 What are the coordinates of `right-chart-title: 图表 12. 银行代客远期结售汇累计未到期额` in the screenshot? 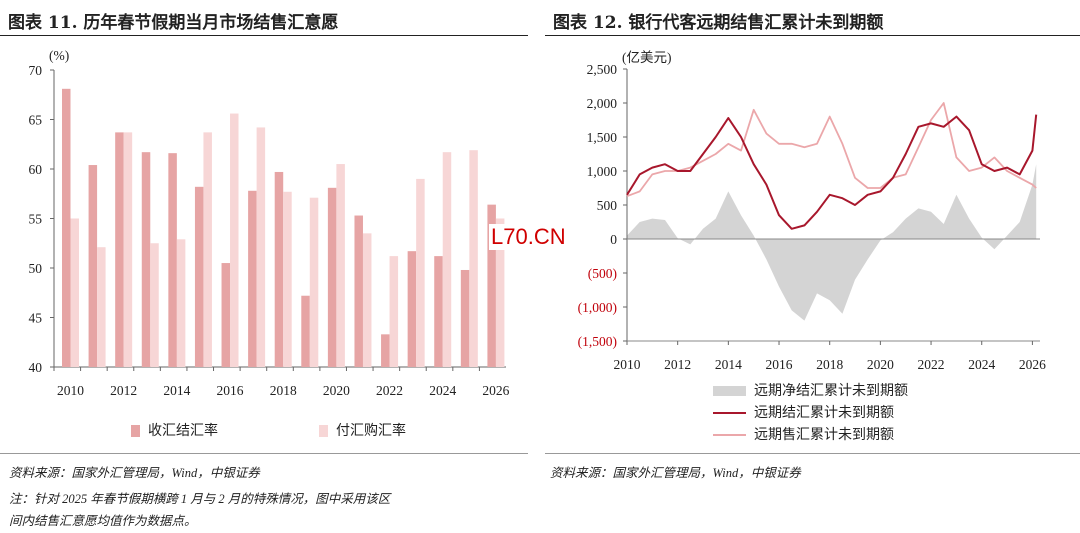 It's located at (718, 23).